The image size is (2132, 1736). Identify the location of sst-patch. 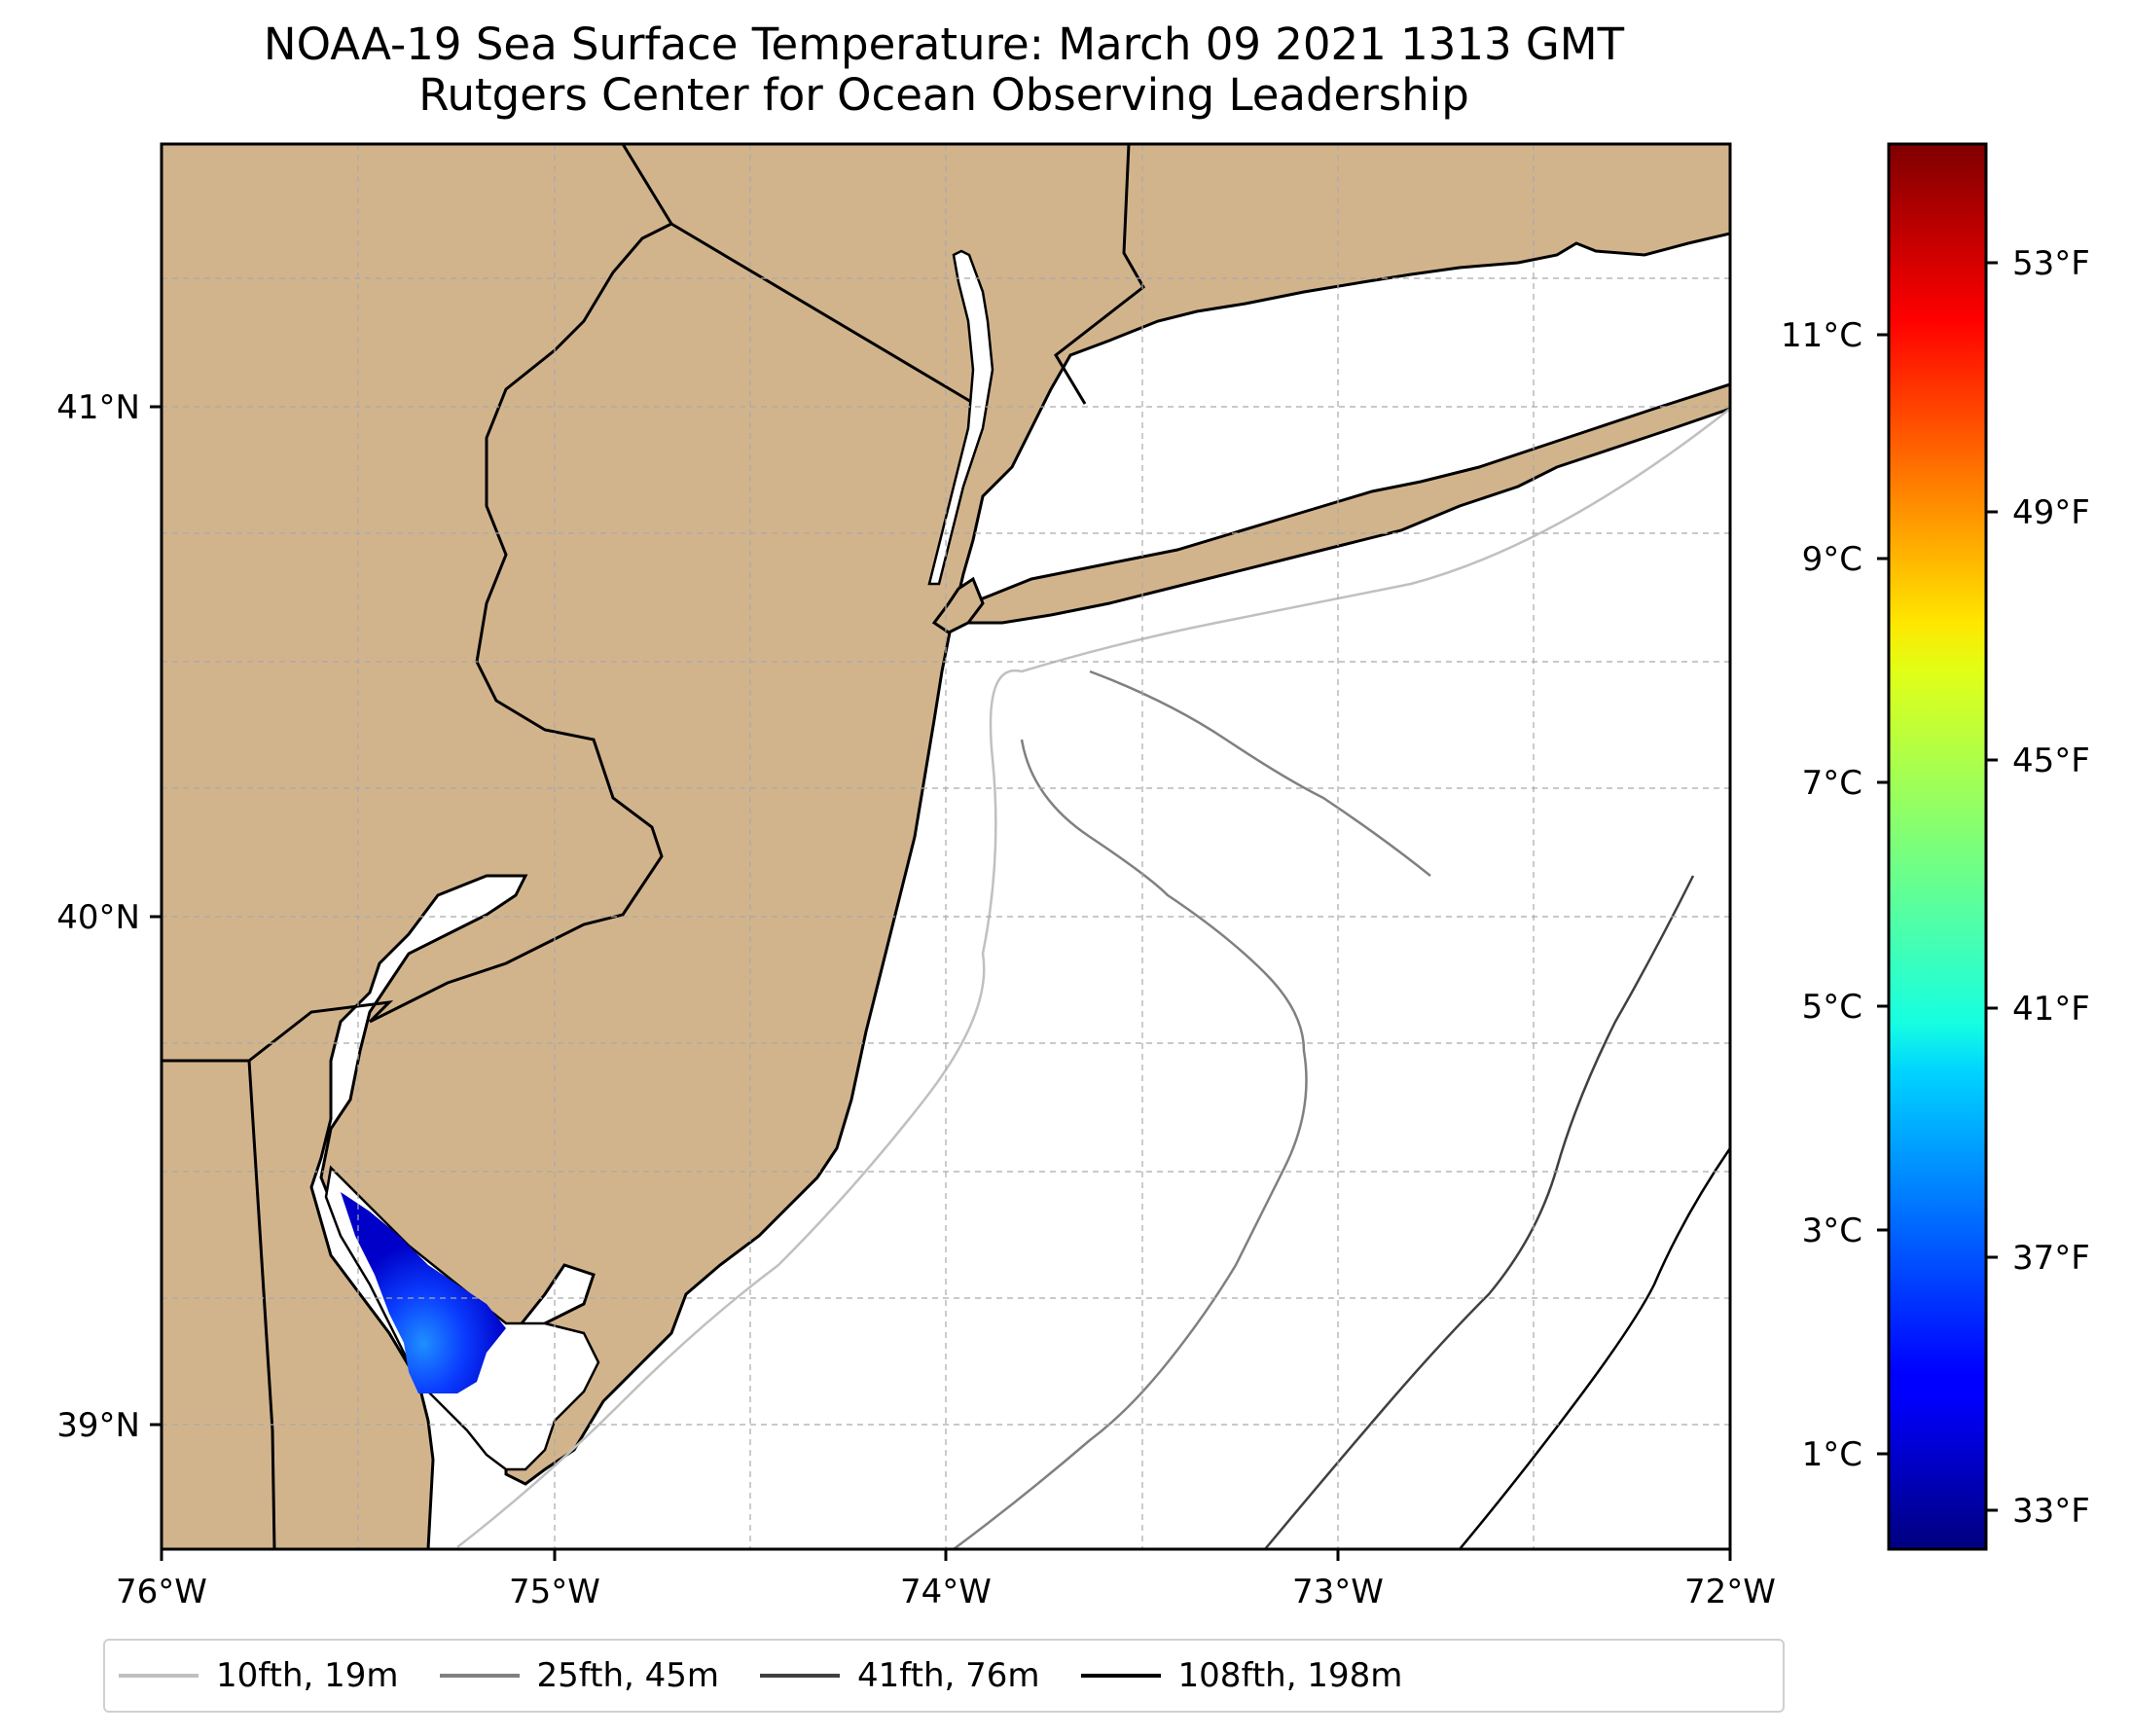
(424, 1293).